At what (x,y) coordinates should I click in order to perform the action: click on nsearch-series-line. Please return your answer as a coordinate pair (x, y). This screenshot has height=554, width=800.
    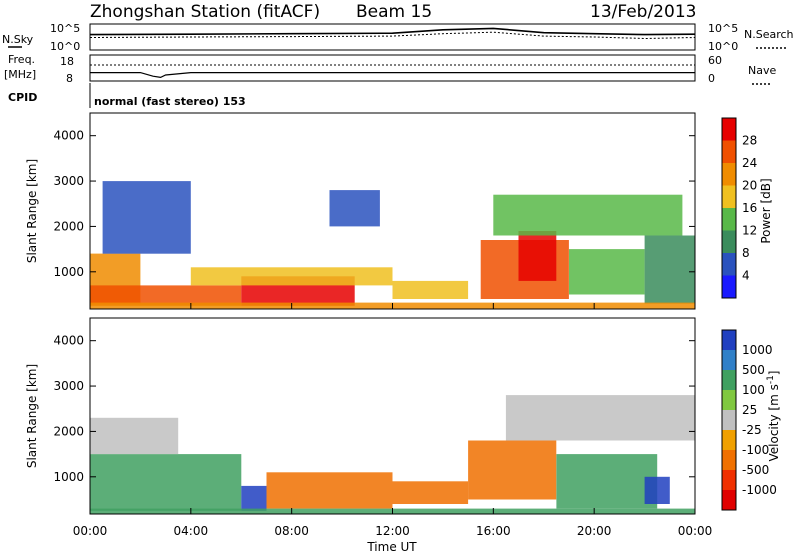
    Looking at the image, I should click on (392, 35).